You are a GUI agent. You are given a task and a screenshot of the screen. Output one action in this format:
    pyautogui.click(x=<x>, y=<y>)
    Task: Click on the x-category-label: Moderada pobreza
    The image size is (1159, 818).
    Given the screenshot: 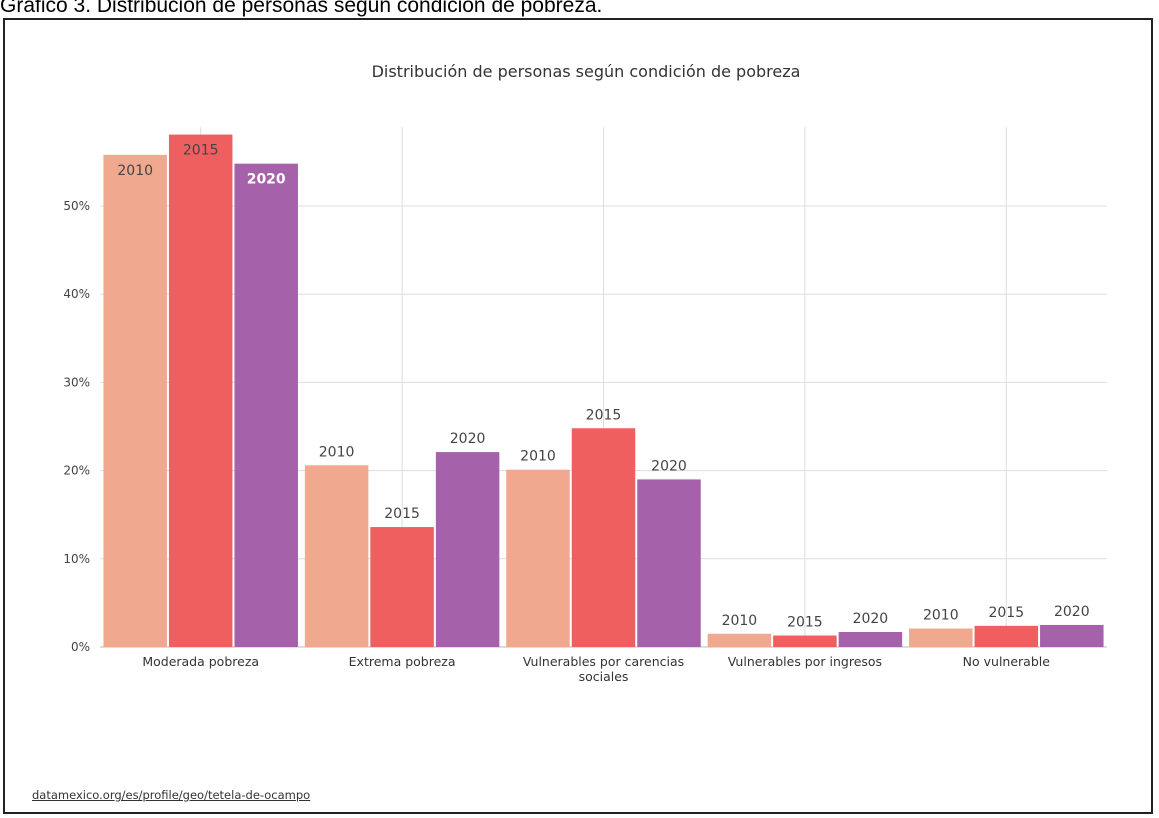 What is the action you would take?
    pyautogui.click(x=200, y=661)
    